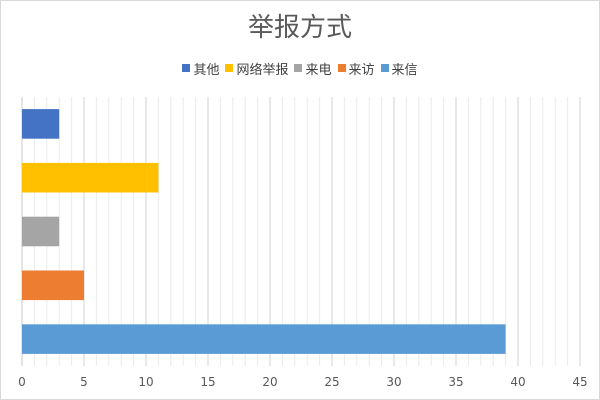  I want to click on legend-item: 来电, so click(313, 68).